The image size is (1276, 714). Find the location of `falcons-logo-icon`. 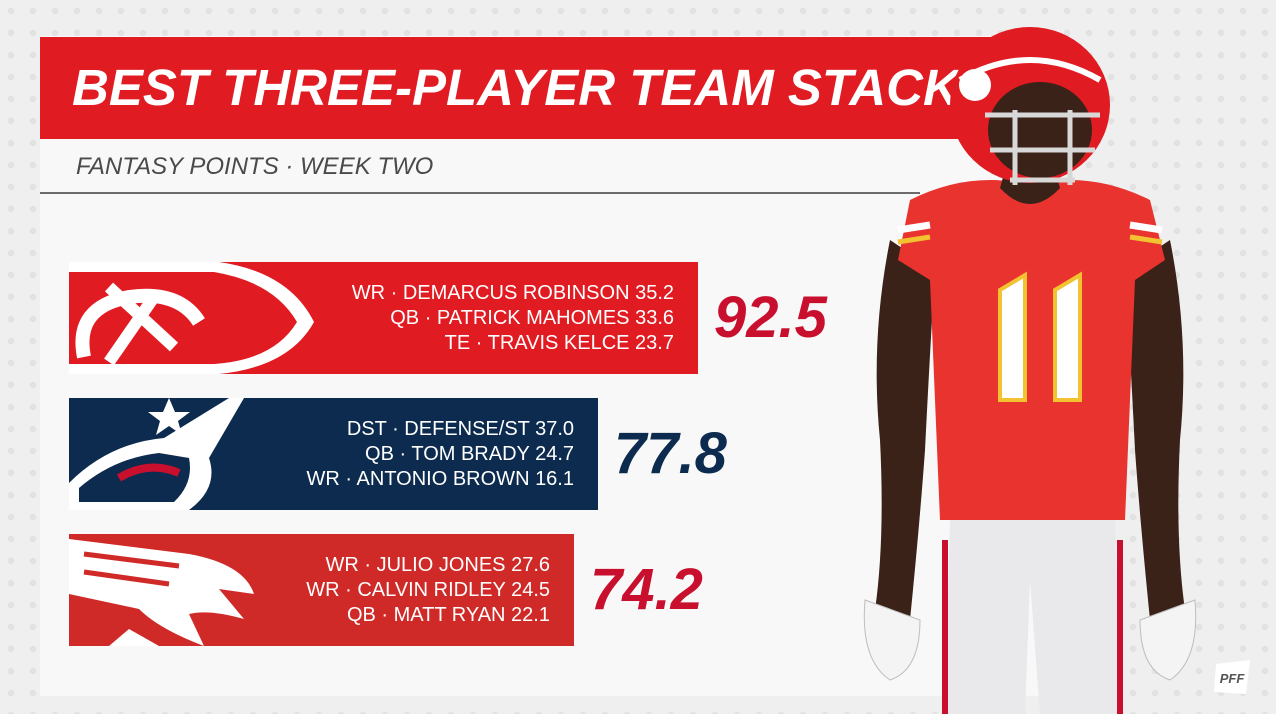

falcons-logo-icon is located at coordinates (161, 592).